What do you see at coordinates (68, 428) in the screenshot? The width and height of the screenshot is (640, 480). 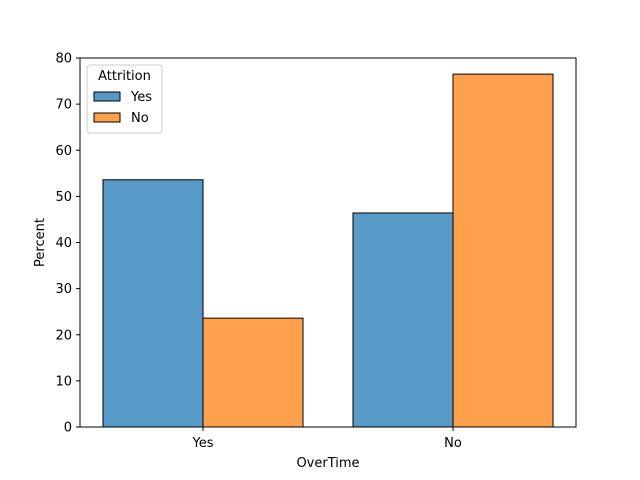 I see `y-tick-label: 0` at bounding box center [68, 428].